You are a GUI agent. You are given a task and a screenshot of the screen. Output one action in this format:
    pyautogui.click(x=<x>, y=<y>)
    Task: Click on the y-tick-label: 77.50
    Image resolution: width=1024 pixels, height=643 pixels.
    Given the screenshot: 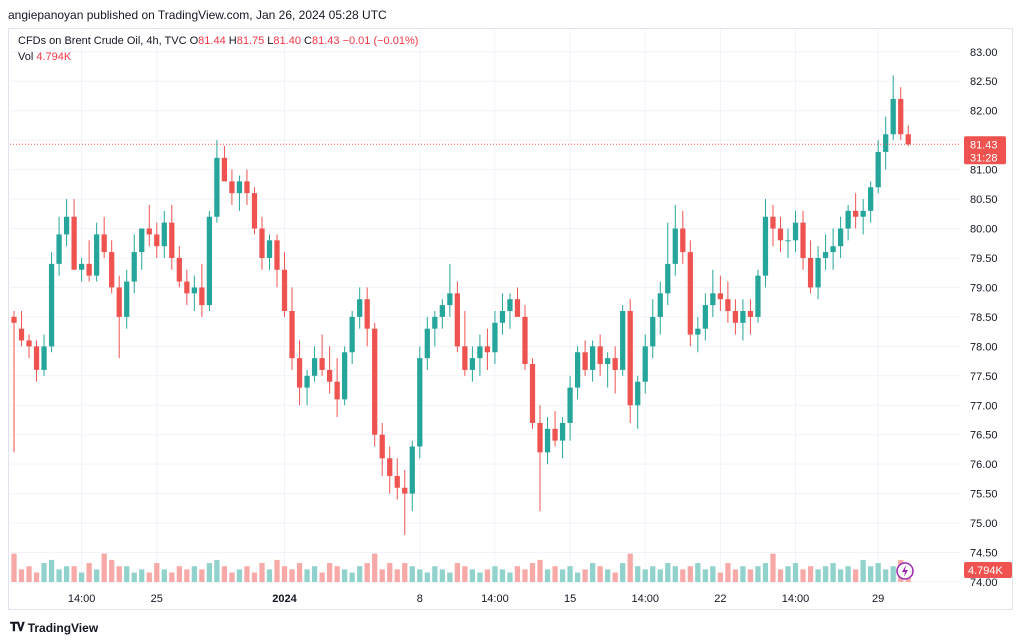 What is the action you would take?
    pyautogui.click(x=984, y=377)
    